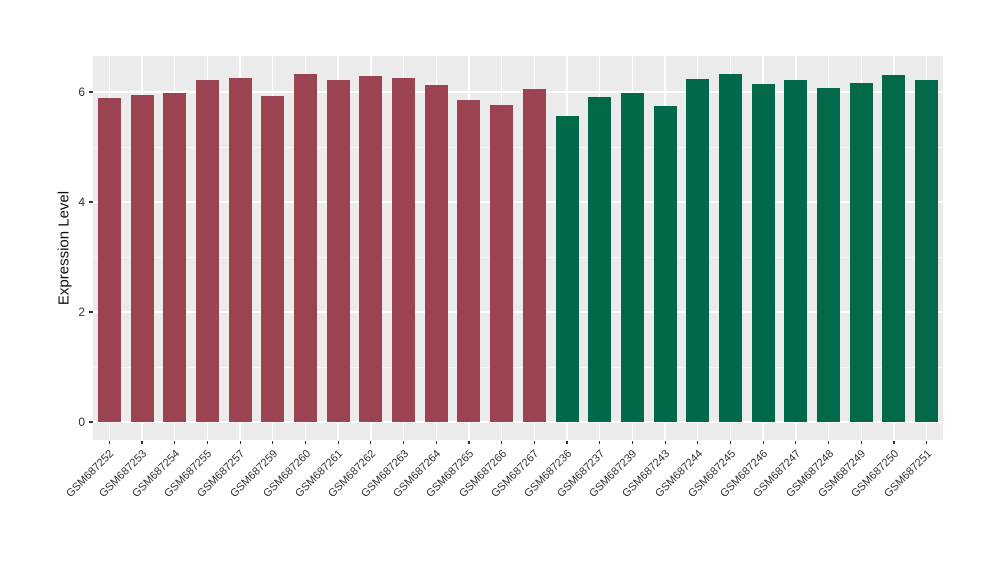 Image resolution: width=1000 pixels, height=580 pixels. What do you see at coordinates (600, 259) in the screenshot?
I see `bar-GSM687237` at bounding box center [600, 259].